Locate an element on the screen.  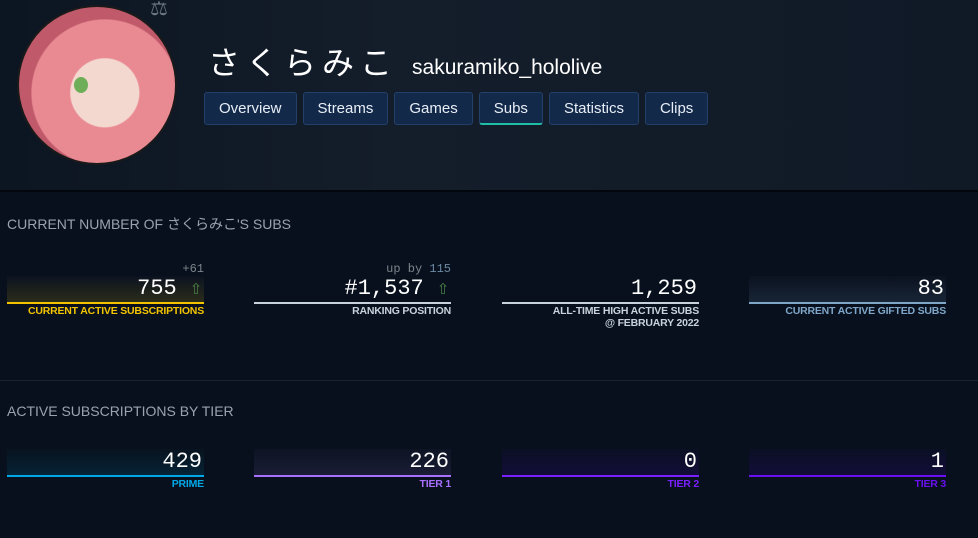
tab-streams: Streams is located at coordinates (345, 108).